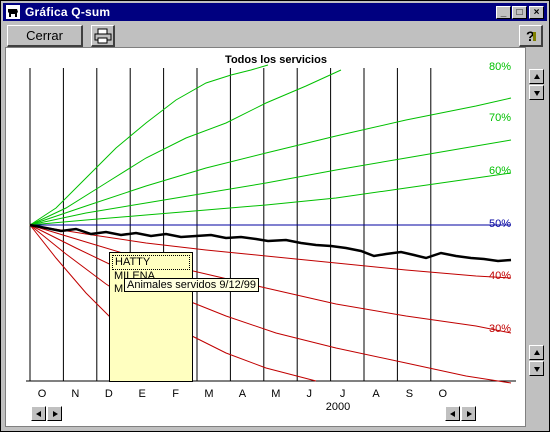 Image resolution: width=550 pixels, height=432 pixels. Describe the element at coordinates (75, 394) in the screenshot. I see `x-tick-label: N` at that location.